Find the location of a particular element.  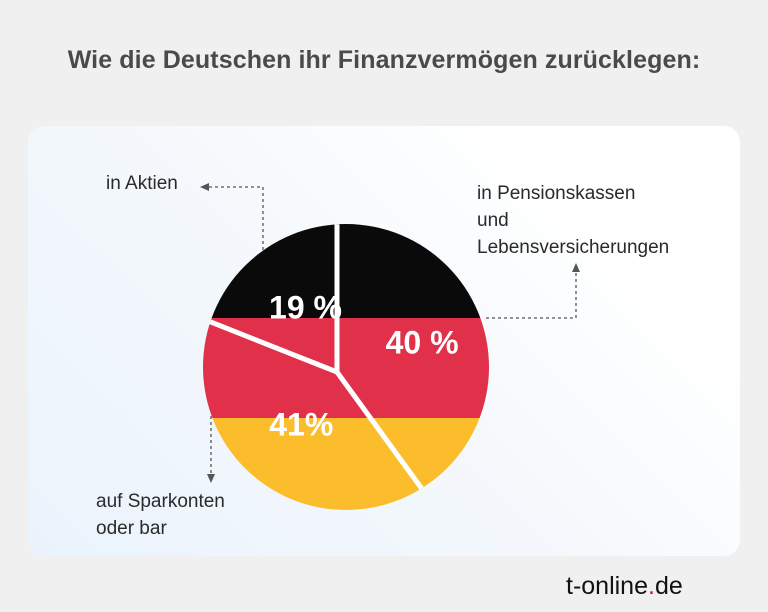

band-gold is located at coordinates (346, 464).